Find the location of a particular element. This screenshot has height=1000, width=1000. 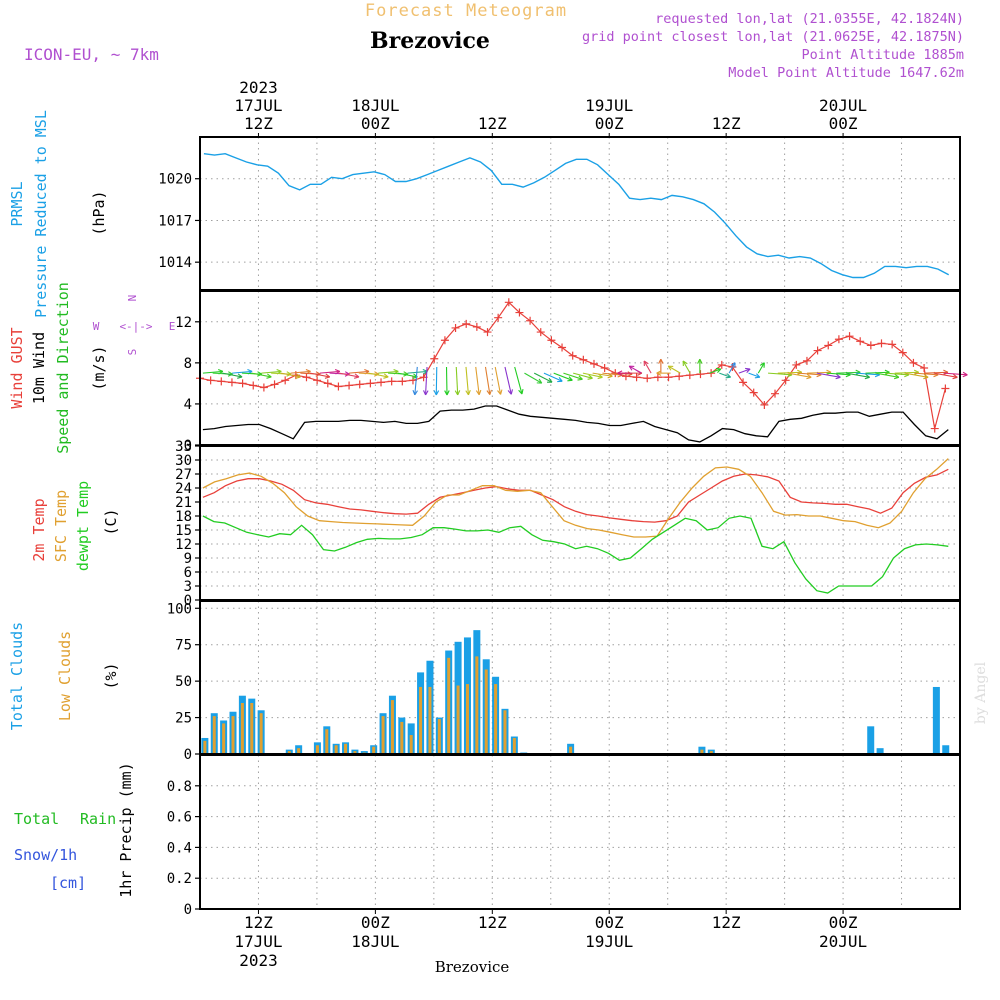

y-tick-label: 0.4 is located at coordinates (179, 848).